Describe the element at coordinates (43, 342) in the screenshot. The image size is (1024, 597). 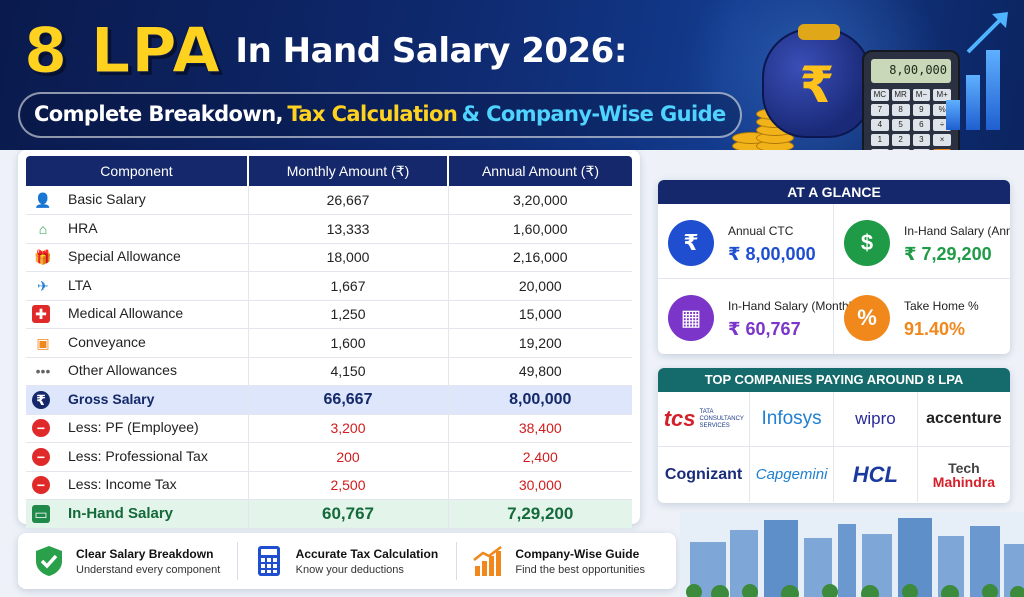
I see `bus-icon: ▣` at that location.